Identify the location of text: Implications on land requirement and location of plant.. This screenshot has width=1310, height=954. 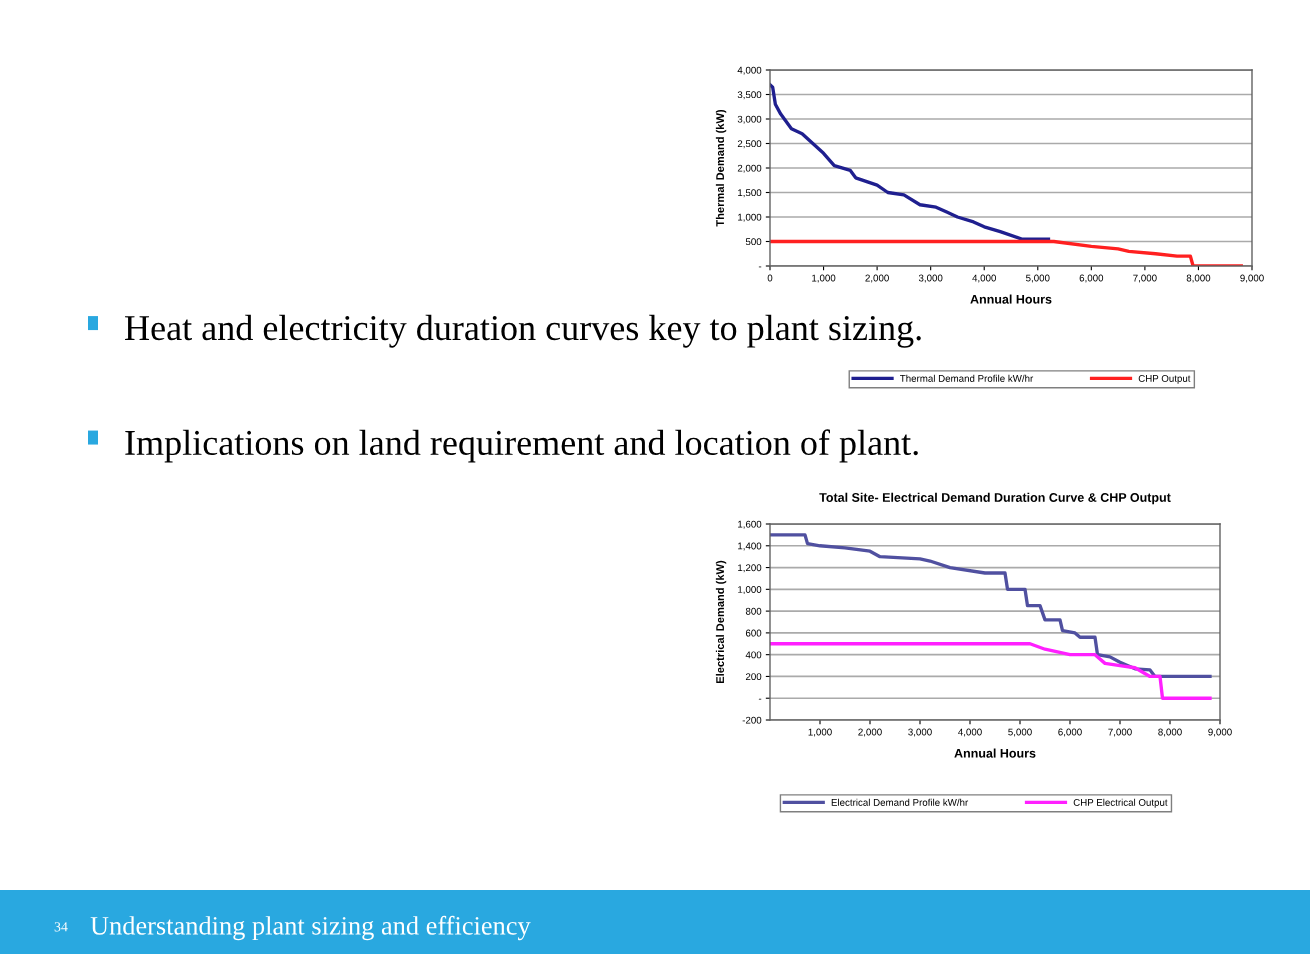
(521, 446).